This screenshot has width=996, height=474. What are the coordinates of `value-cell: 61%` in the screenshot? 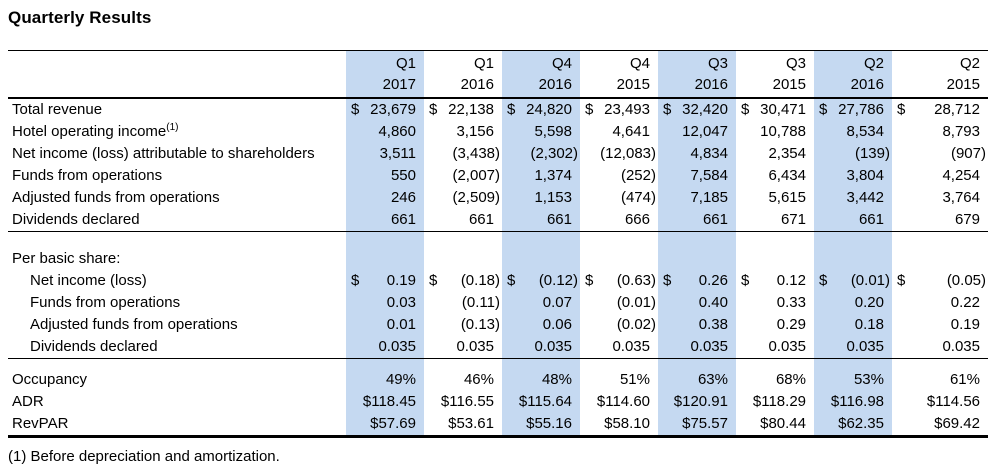 It's located at (964, 379).